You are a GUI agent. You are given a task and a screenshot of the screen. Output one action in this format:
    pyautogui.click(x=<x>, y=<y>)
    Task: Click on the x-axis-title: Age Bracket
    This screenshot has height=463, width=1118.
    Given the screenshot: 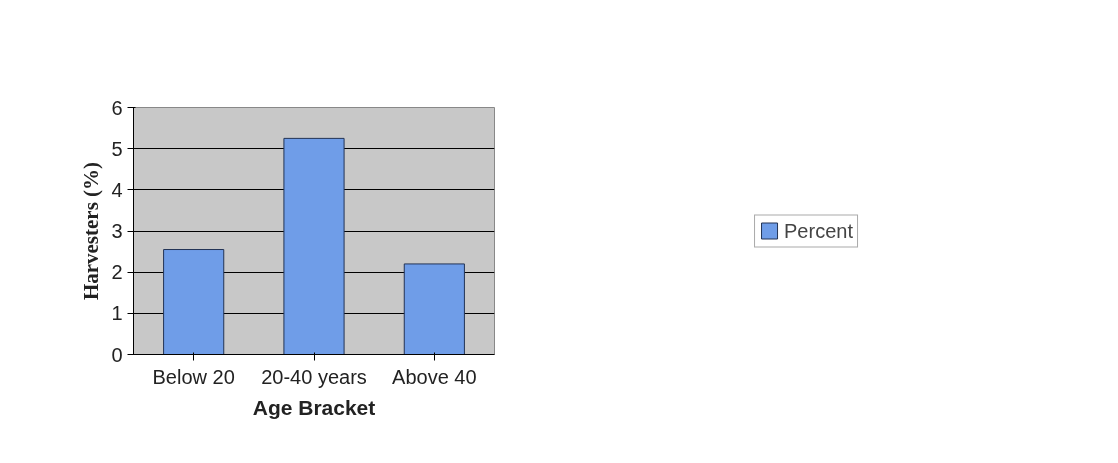 What is the action you would take?
    pyautogui.click(x=314, y=407)
    